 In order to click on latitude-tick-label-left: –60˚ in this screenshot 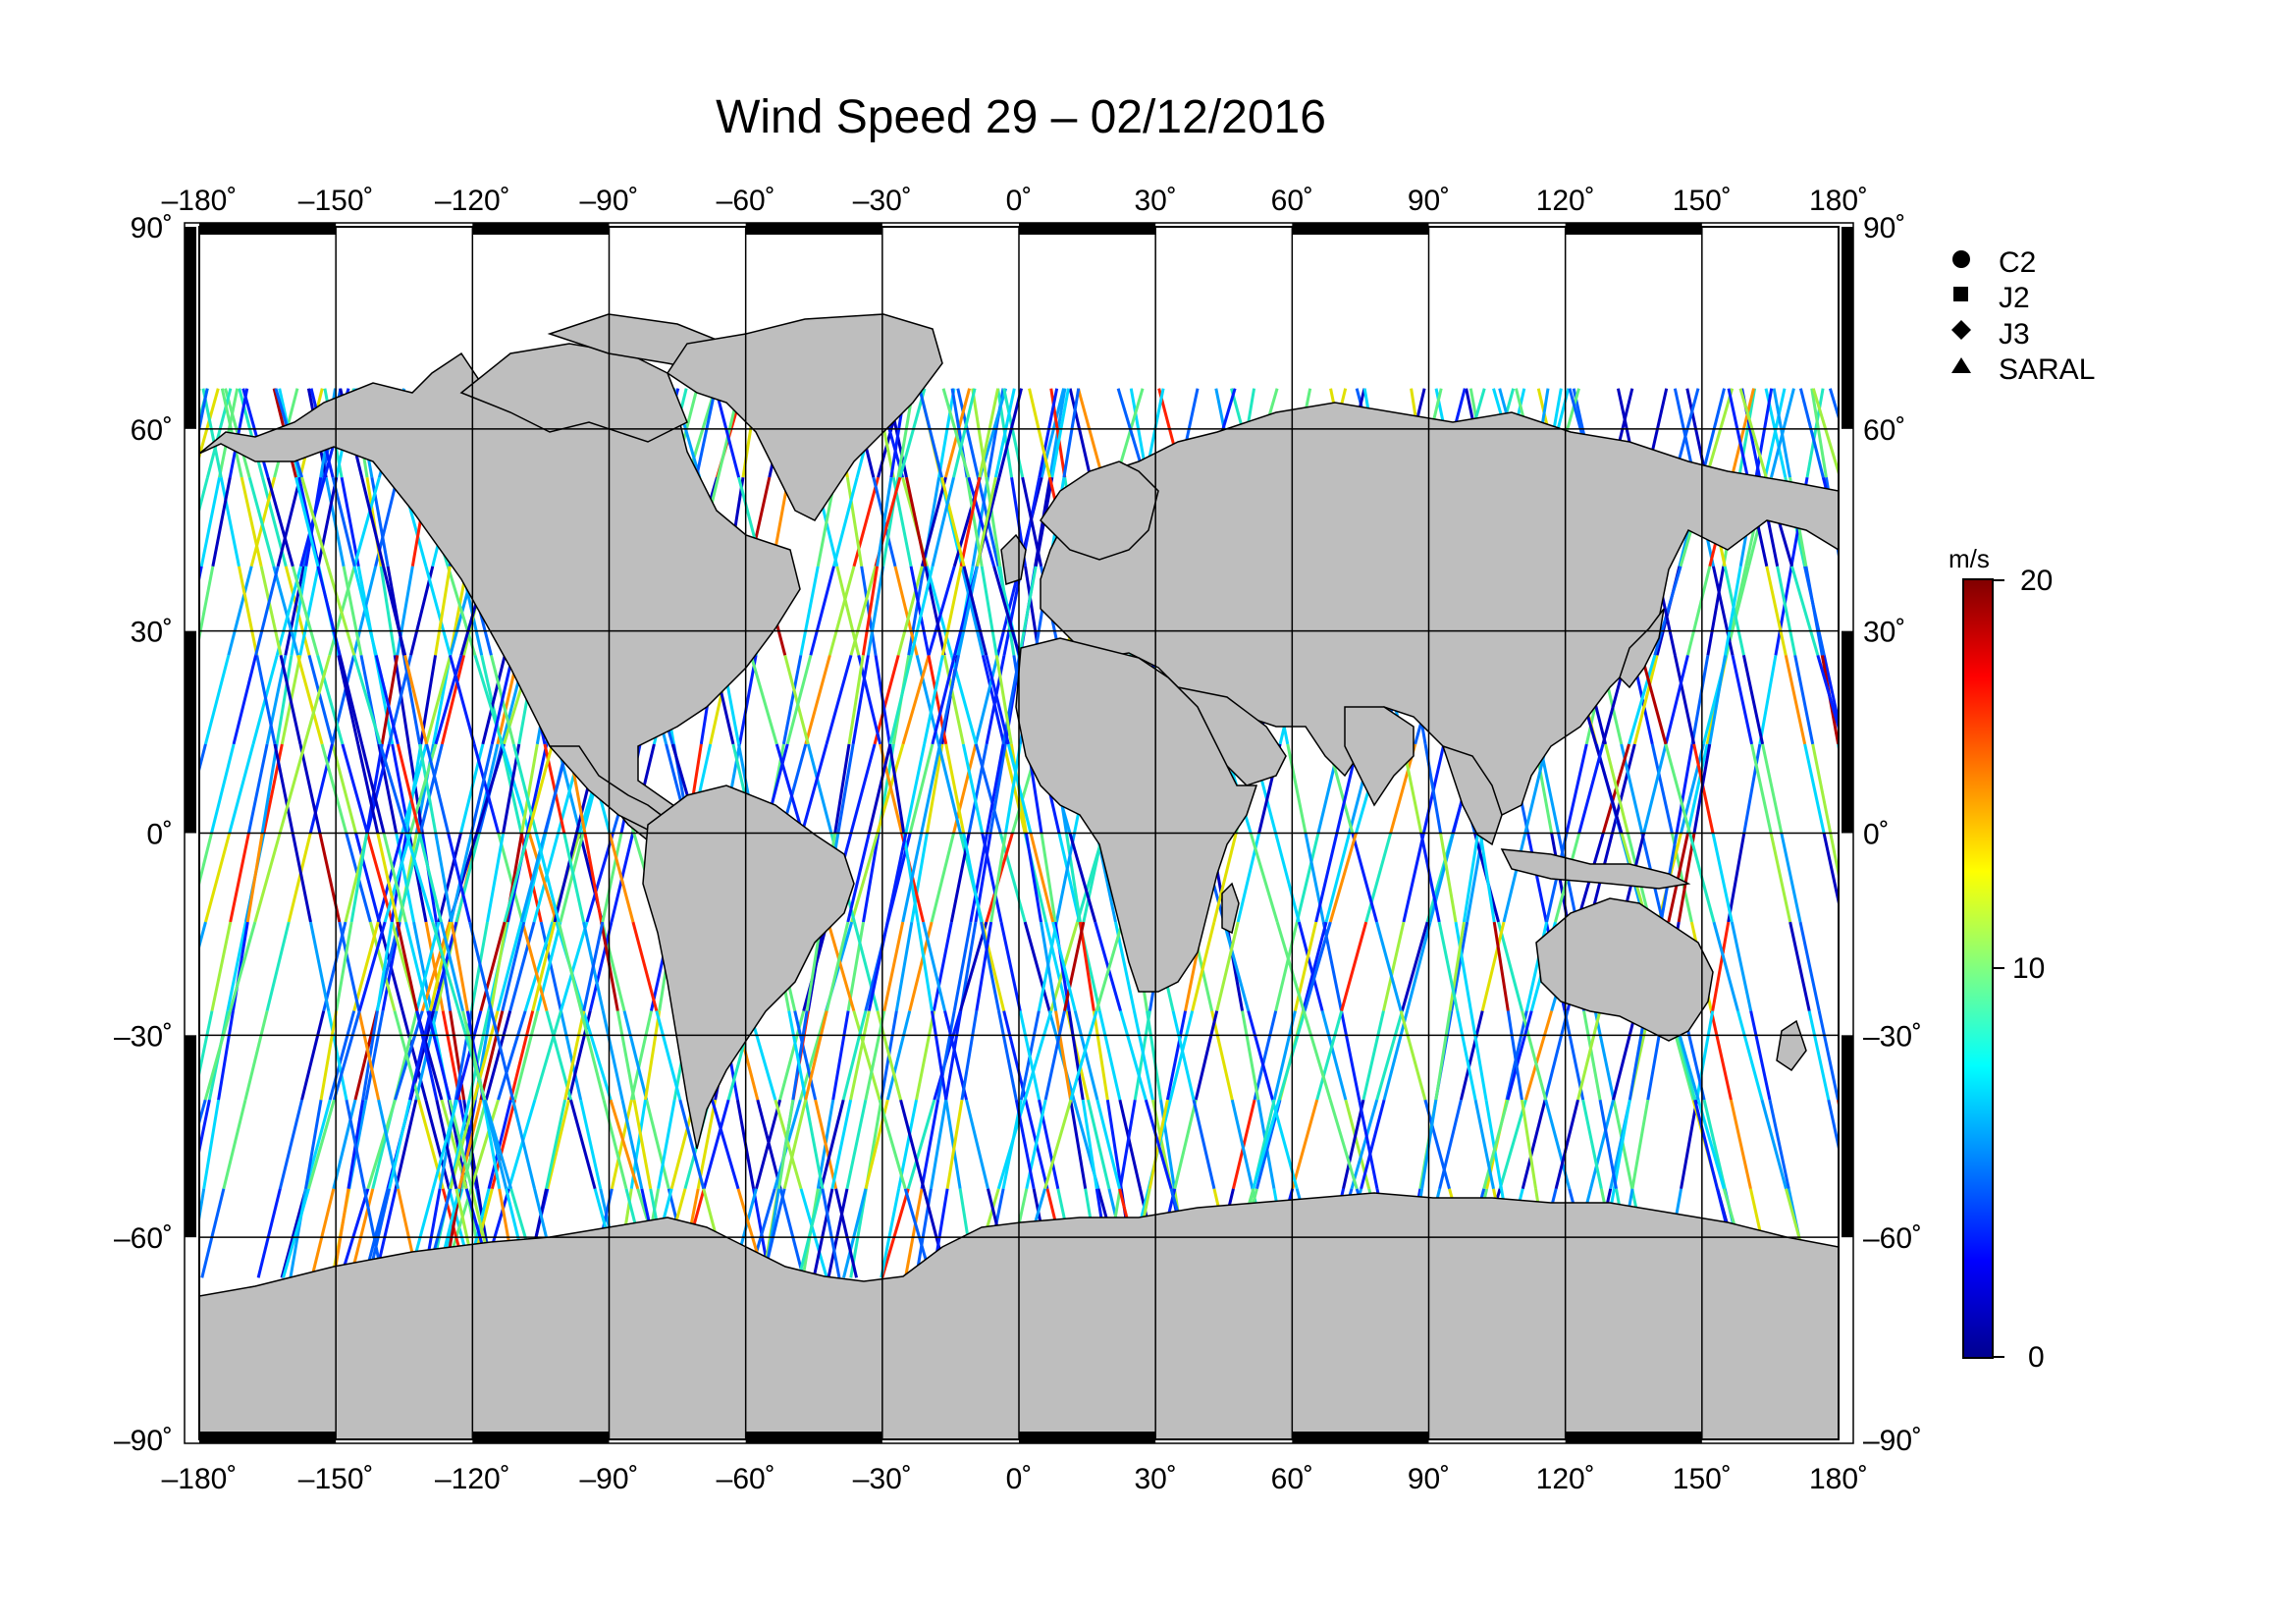, I will do `click(143, 1238)`.